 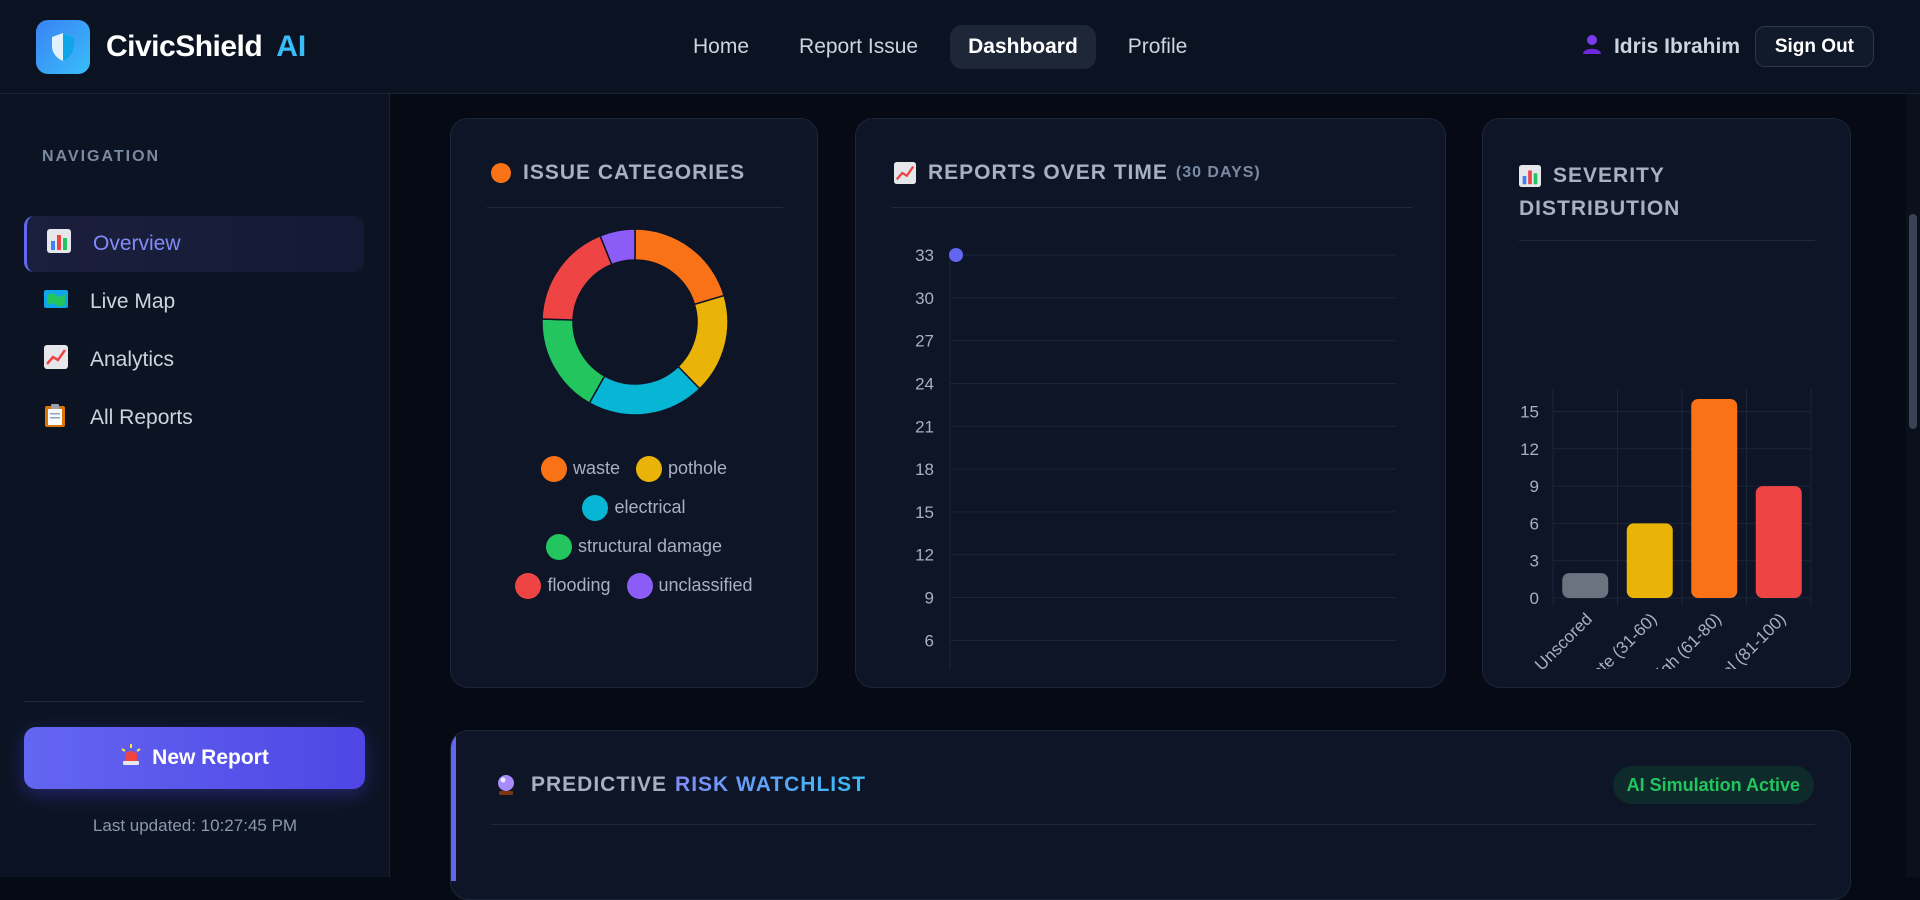 What do you see at coordinates (599, 784) in the screenshot?
I see `risk-watchlist-title-prefix: PREDICTIVE` at bounding box center [599, 784].